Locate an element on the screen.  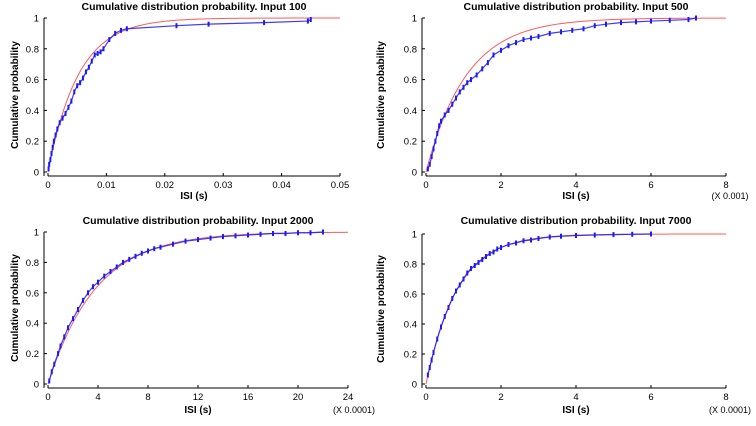
x-tick-label: 8 is located at coordinates (725, 397).